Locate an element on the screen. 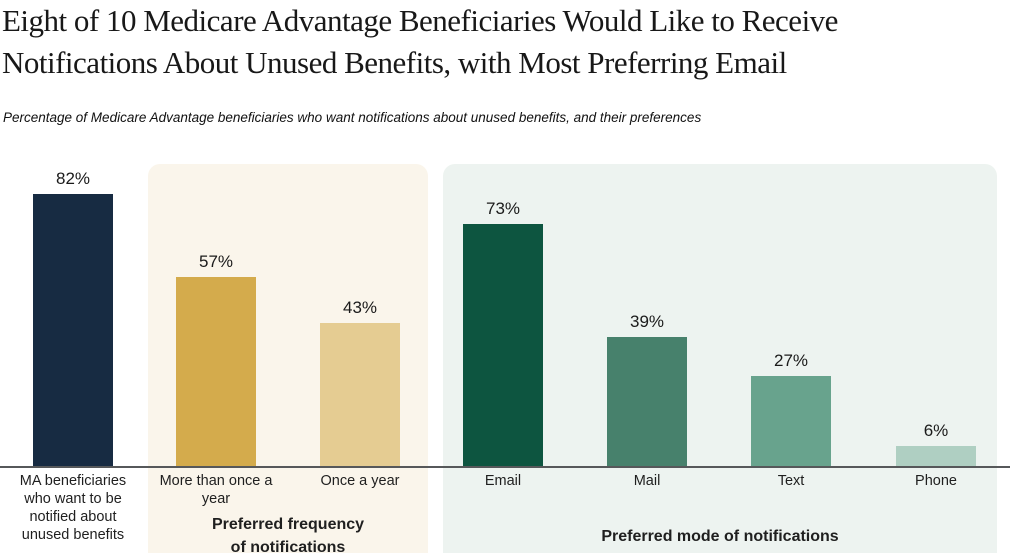 This screenshot has width=1010, height=553. bar-value-label: 57% is located at coordinates (216, 261).